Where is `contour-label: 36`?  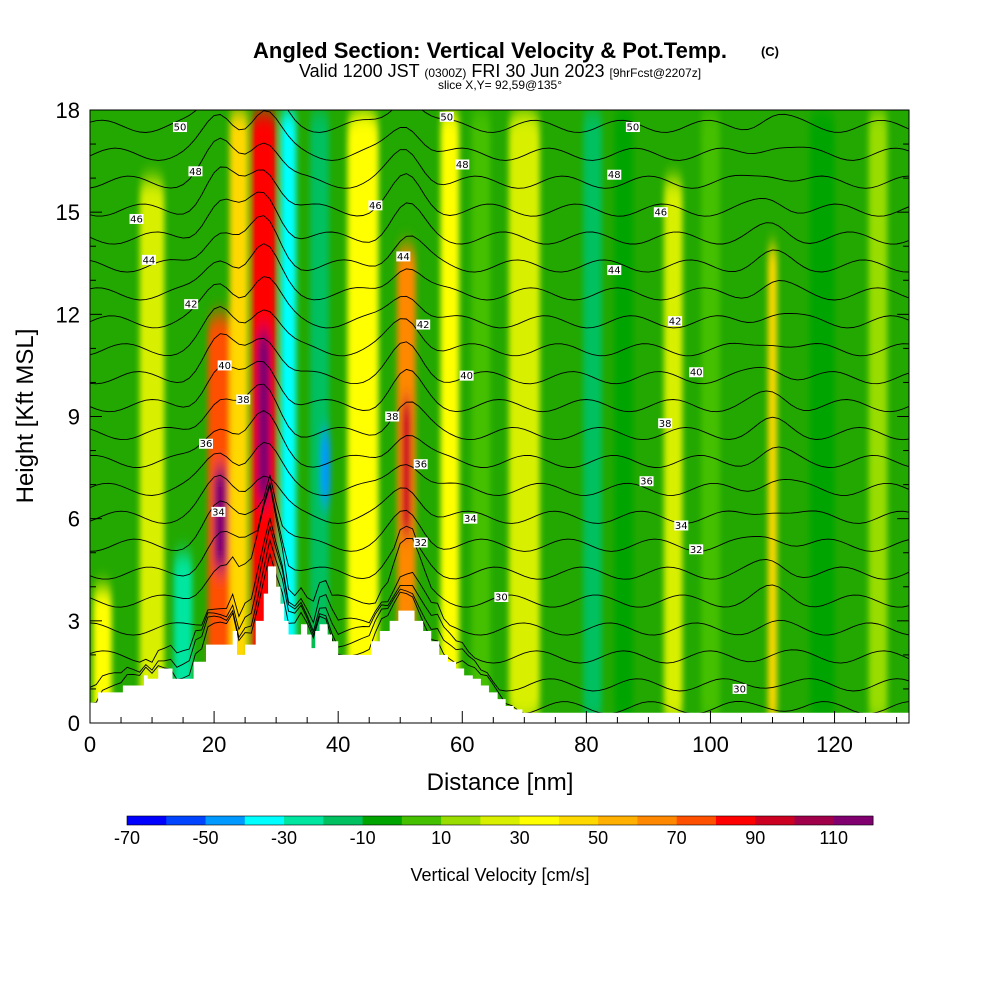 contour-label: 36 is located at coordinates (206, 444).